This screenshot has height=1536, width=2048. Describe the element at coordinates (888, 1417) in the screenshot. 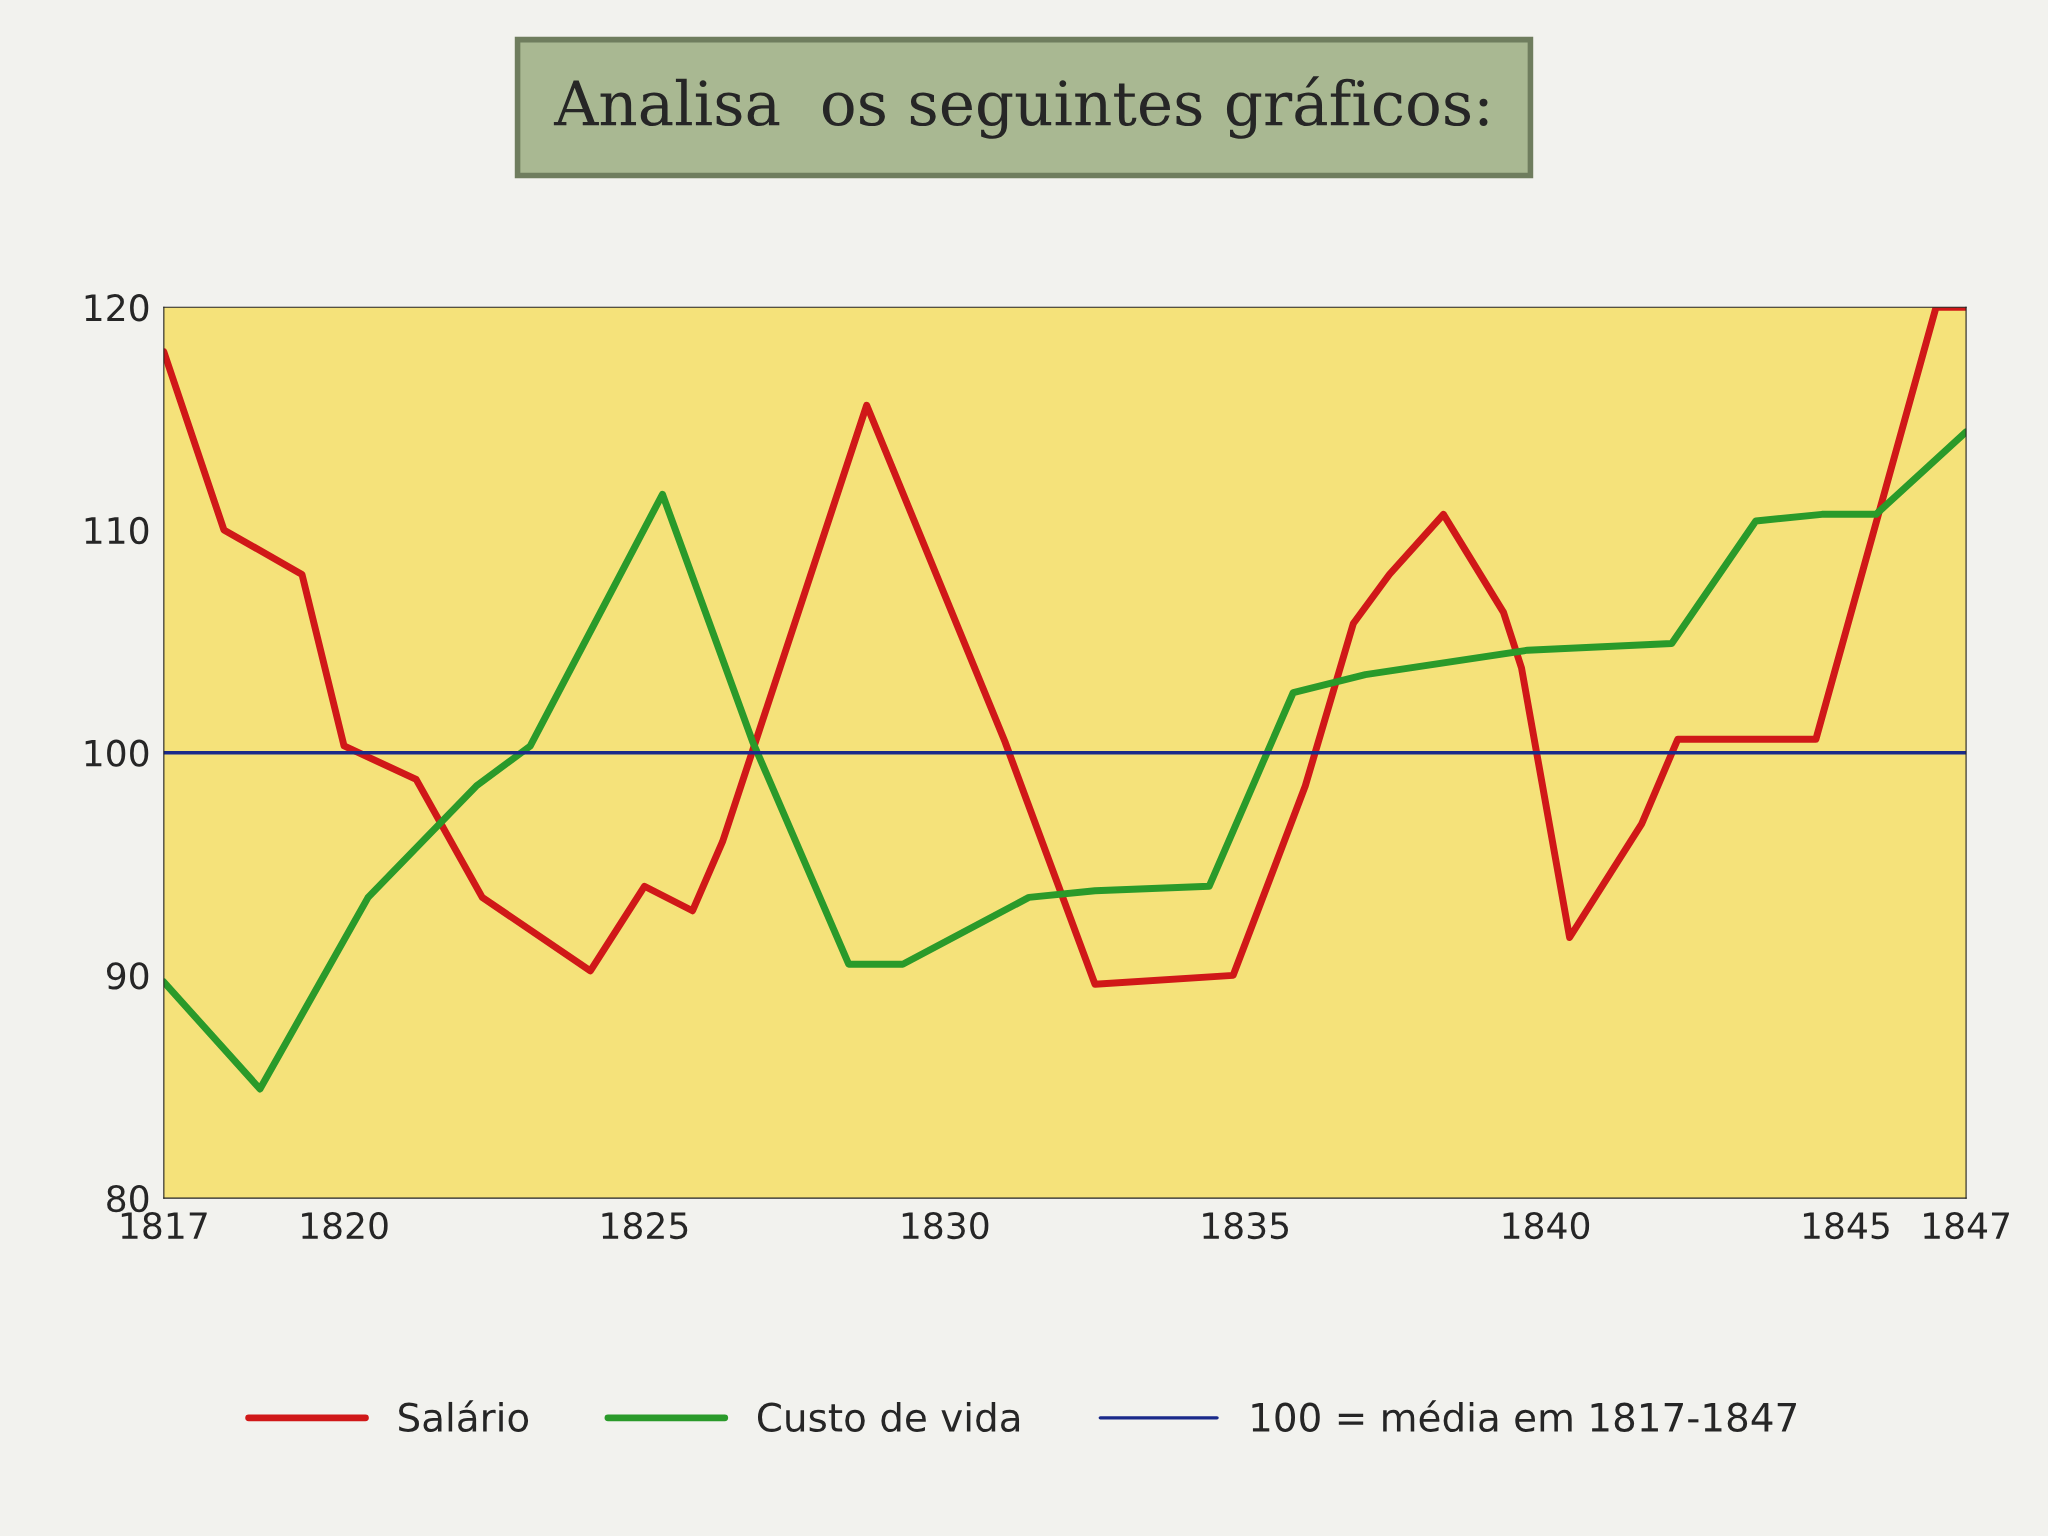

I see `legend-label: Custo de vida` at that location.